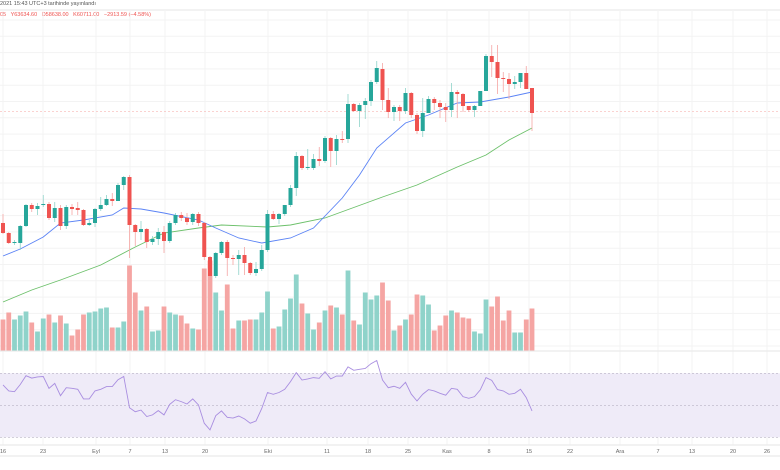 This screenshot has width=780, height=470. I want to click on time-axis: 16 23 Eyl 7 13 20 Eki 11 18 25 Kas 8 15 22 Ara 7 13 20 26, so click(390, 450).